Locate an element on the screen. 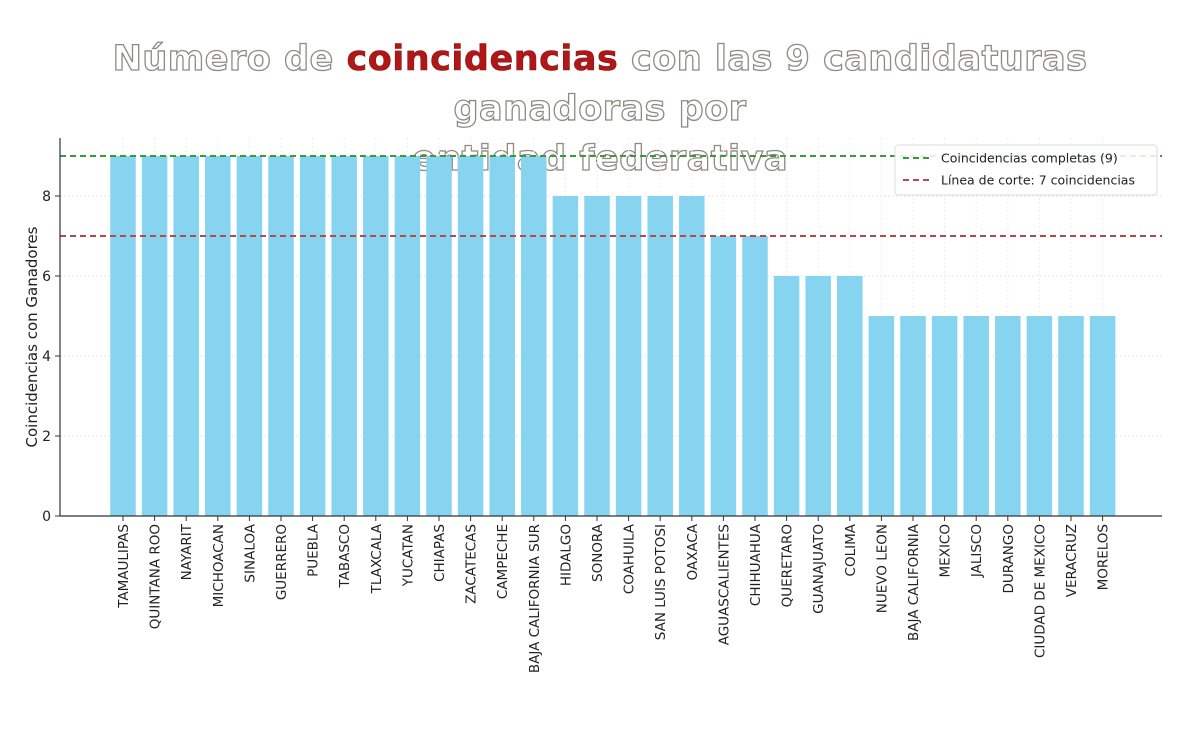  x-tick-label: NUEVO LEON is located at coordinates (882, 568).